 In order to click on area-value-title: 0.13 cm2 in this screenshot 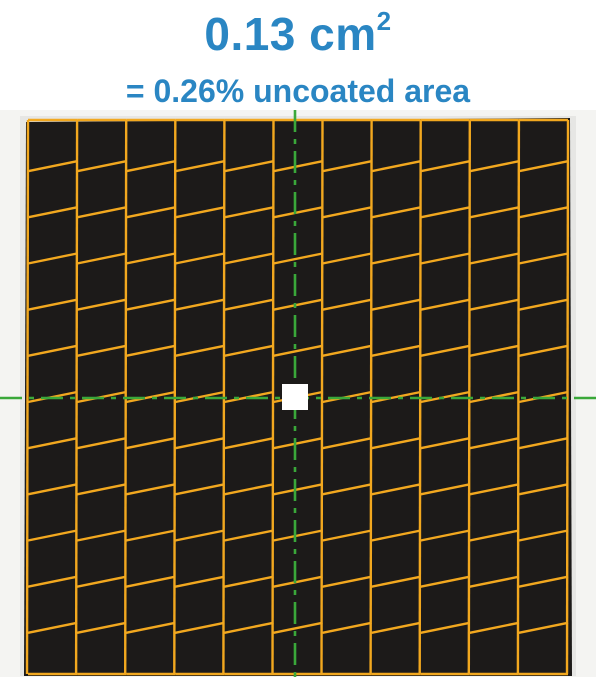, I will do `click(298, 34)`.